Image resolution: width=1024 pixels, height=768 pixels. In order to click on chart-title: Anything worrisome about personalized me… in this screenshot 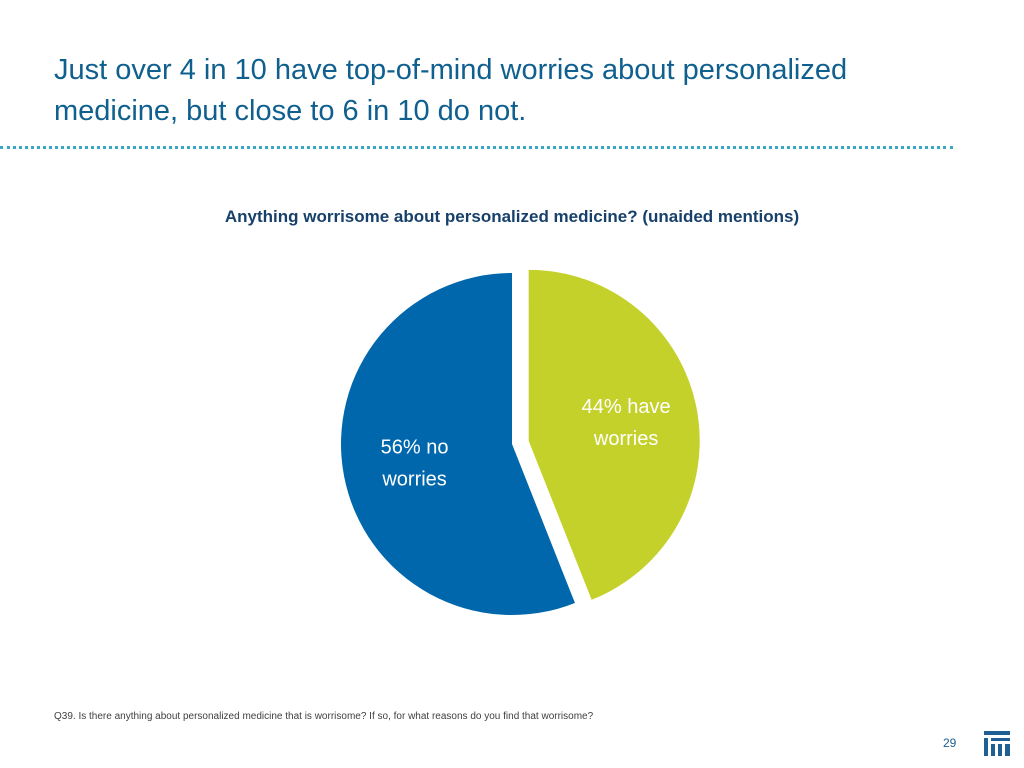, I will do `click(512, 216)`.